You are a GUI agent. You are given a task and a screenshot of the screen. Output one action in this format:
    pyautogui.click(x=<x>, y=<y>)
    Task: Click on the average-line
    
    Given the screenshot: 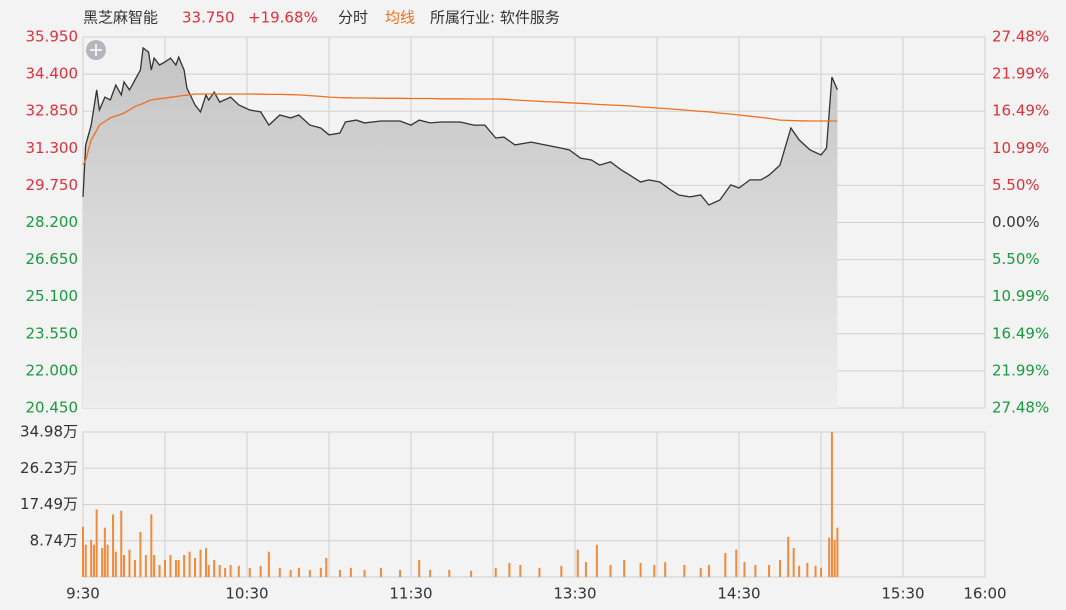 What is the action you would take?
    pyautogui.click(x=460, y=129)
    